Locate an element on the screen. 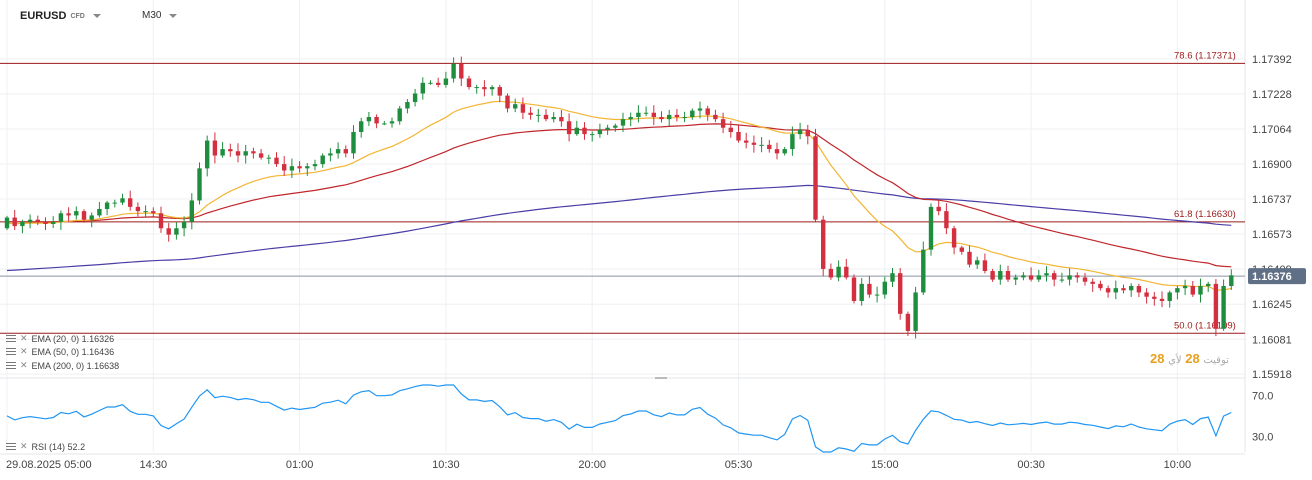  current-price-tag-bg is located at coordinates (1277, 276).